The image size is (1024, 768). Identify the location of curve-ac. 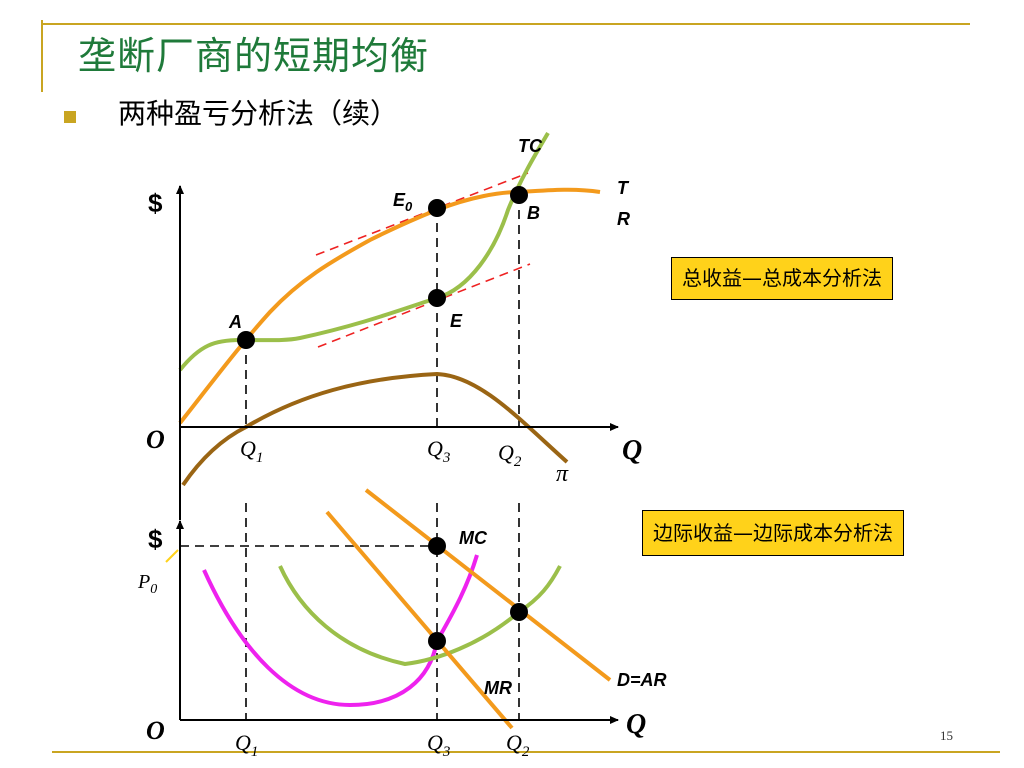
(420, 616).